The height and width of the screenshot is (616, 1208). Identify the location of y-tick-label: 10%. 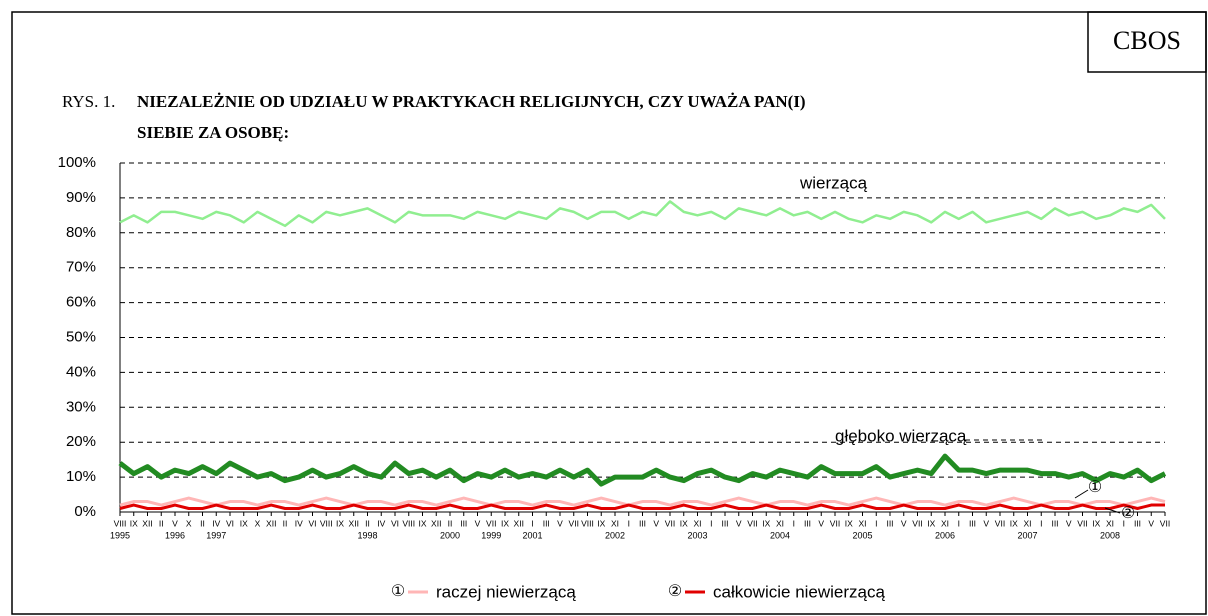
(81, 476).